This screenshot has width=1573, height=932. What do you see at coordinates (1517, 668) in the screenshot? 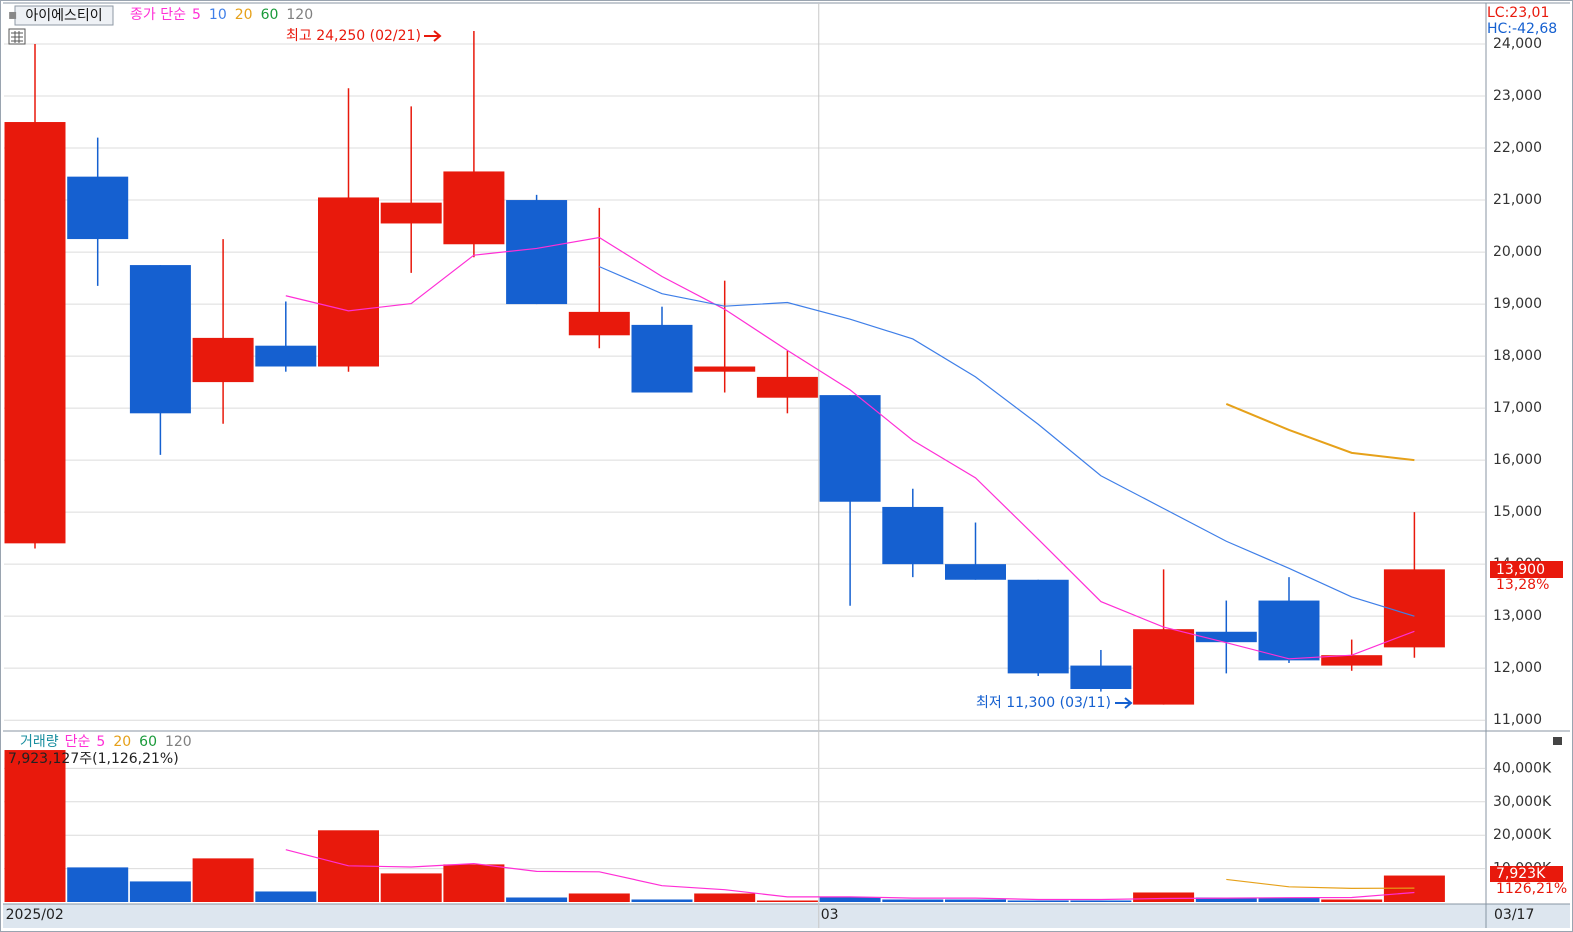
I see `y-tick-label: 12,000` at bounding box center [1517, 668].